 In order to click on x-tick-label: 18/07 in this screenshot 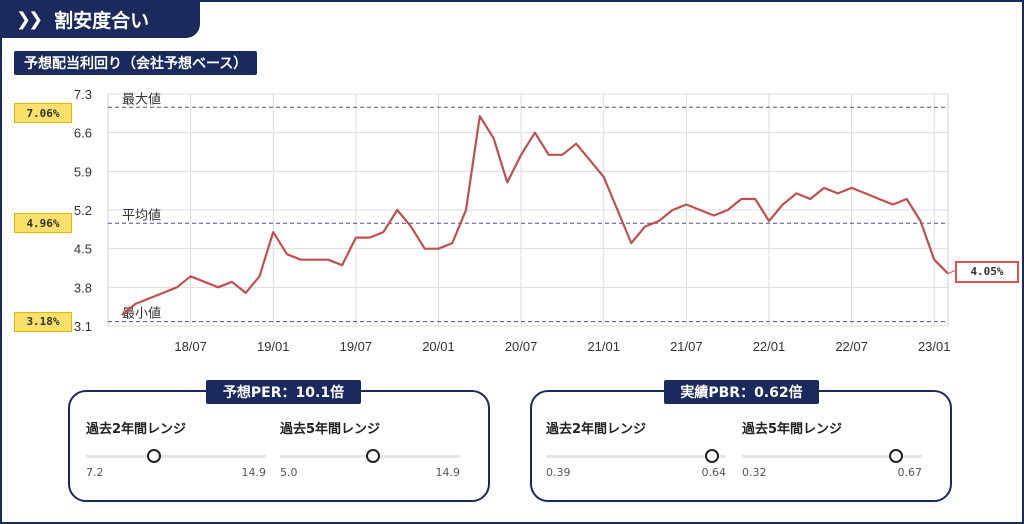, I will do `click(190, 346)`.